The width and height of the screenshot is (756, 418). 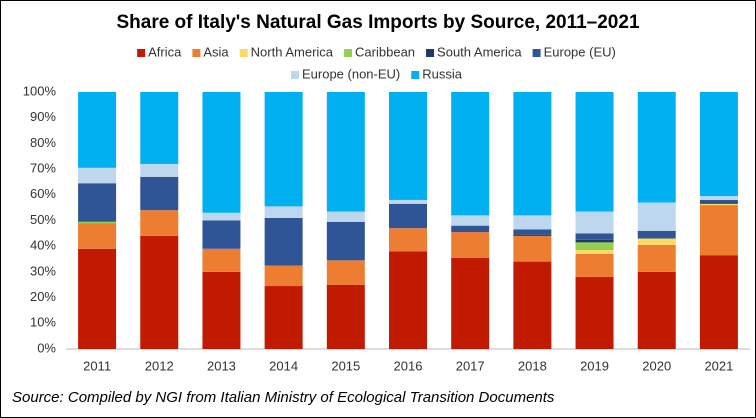 I want to click on x-tick-label: 2021, so click(x=718, y=365).